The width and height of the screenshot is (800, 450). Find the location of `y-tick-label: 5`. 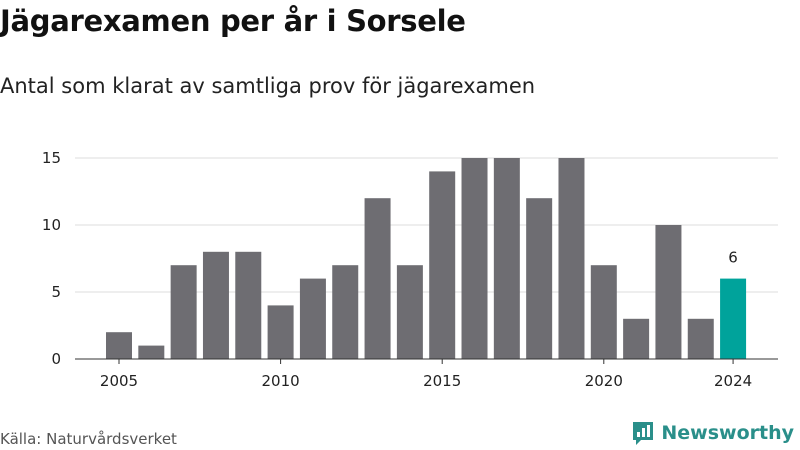

y-tick-label: 5 is located at coordinates (56, 292).